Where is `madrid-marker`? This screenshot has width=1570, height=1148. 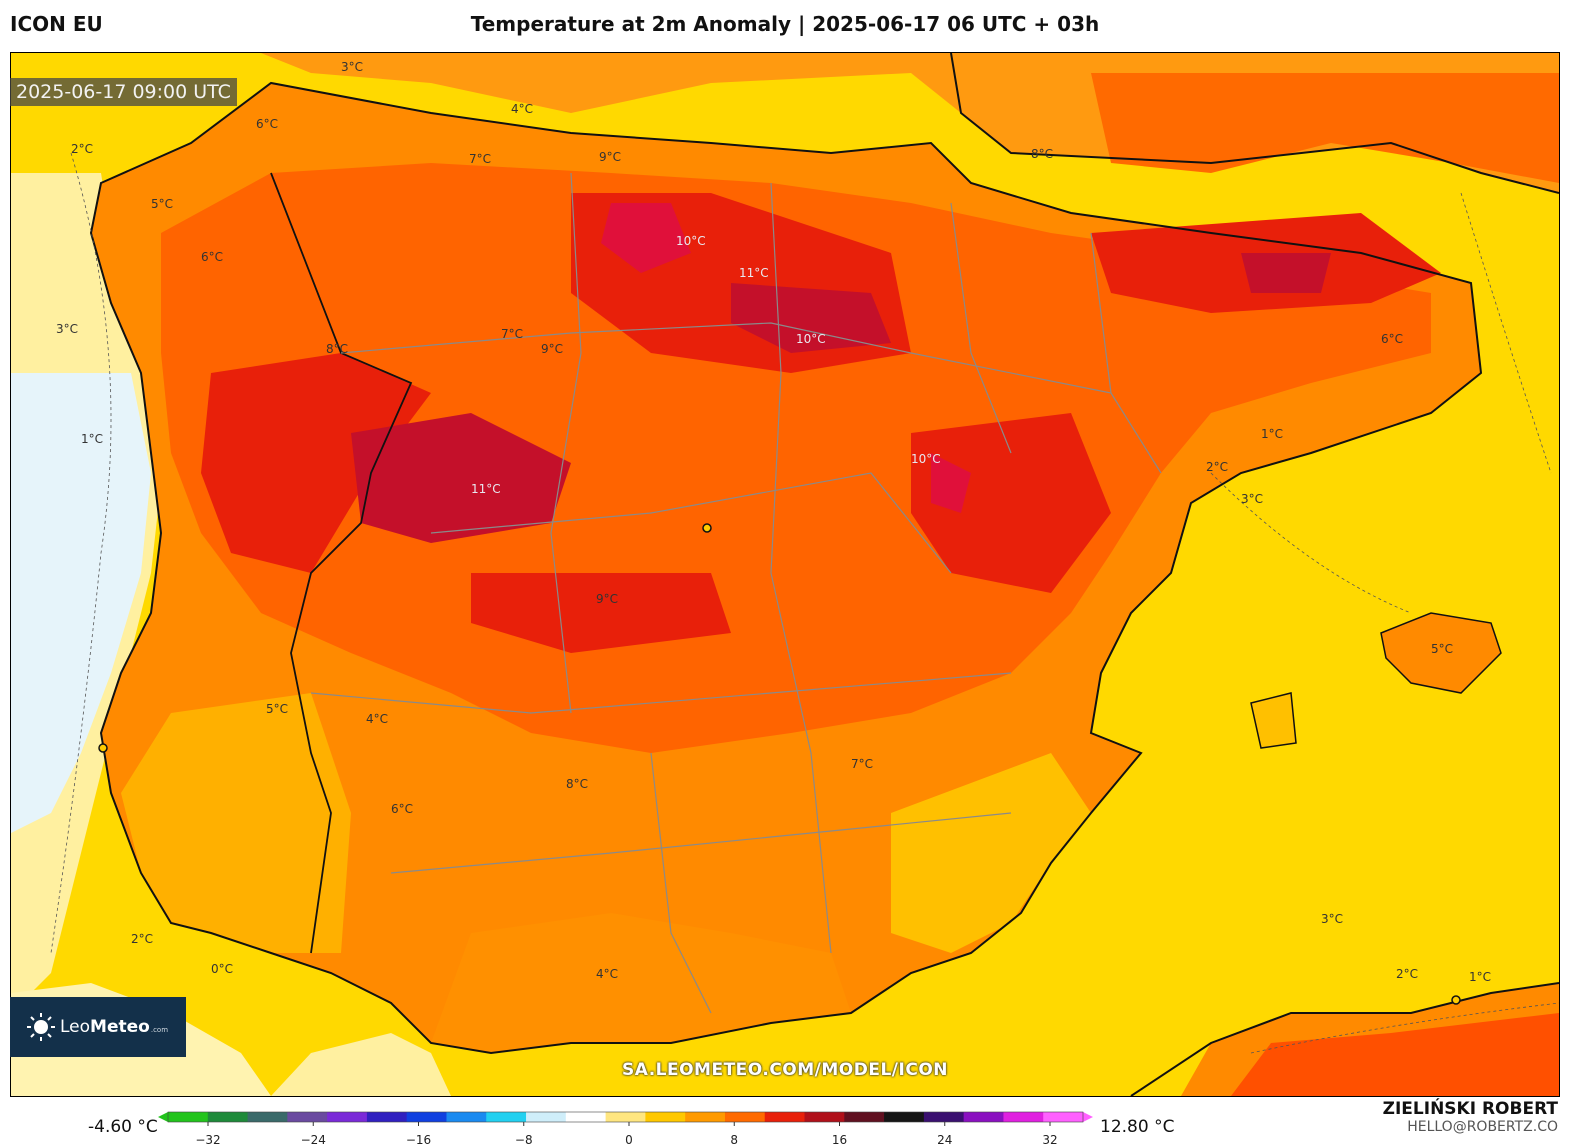
madrid-marker is located at coordinates (707, 528).